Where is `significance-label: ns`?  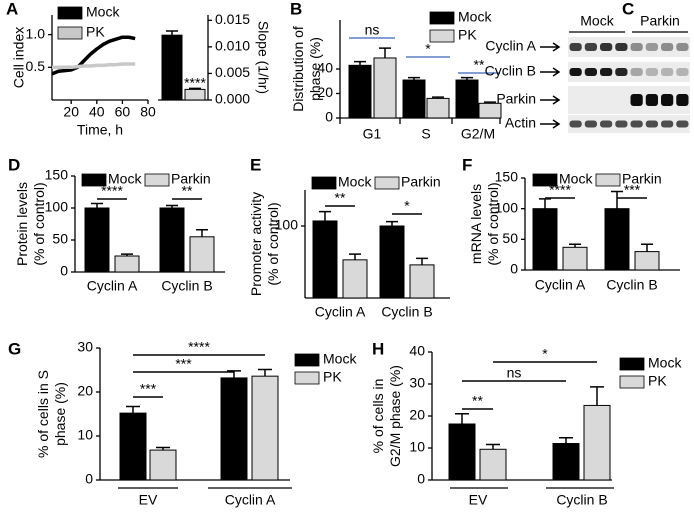
significance-label: ns is located at coordinates (372, 30).